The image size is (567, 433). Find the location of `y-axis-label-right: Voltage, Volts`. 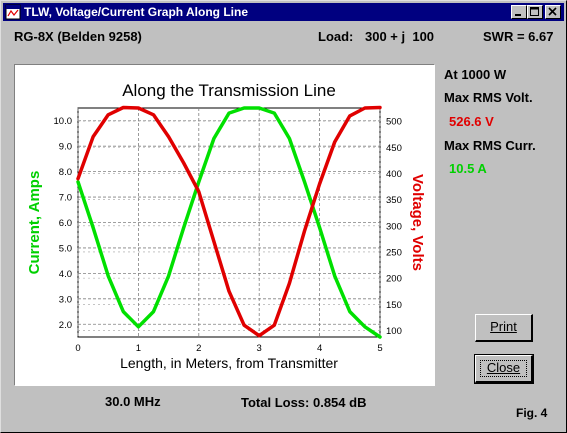

y-axis-label-right: Voltage, Volts is located at coordinates (417, 222).